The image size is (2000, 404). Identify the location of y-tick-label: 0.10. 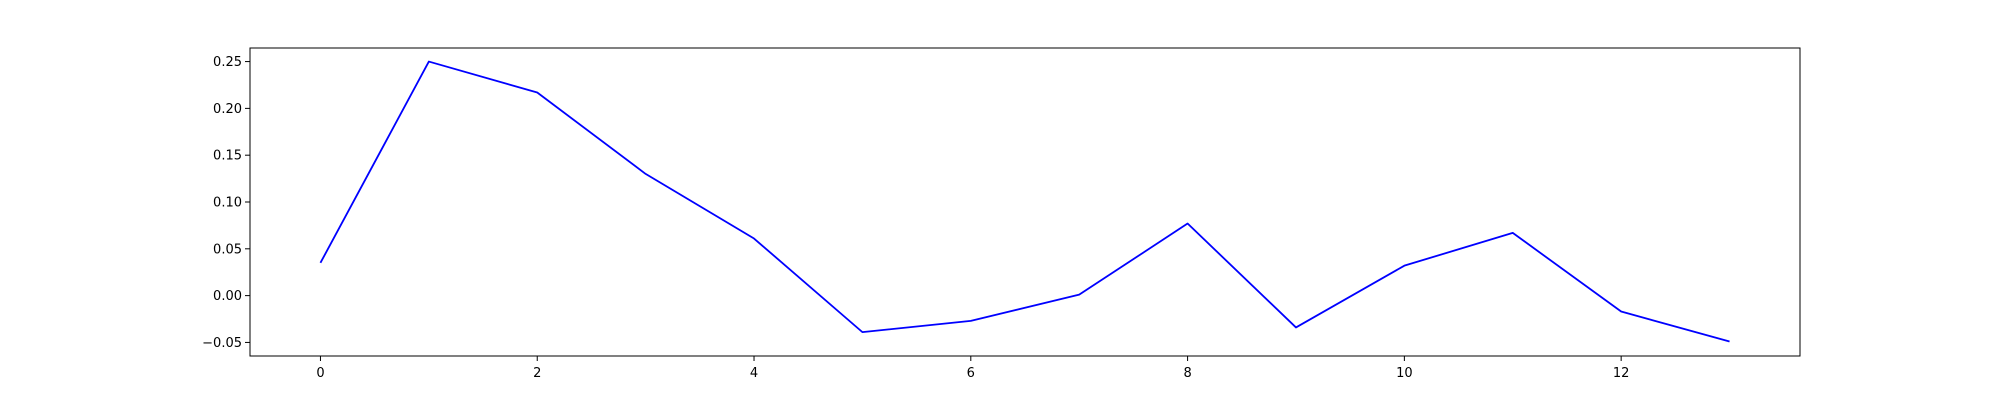
(227, 203).